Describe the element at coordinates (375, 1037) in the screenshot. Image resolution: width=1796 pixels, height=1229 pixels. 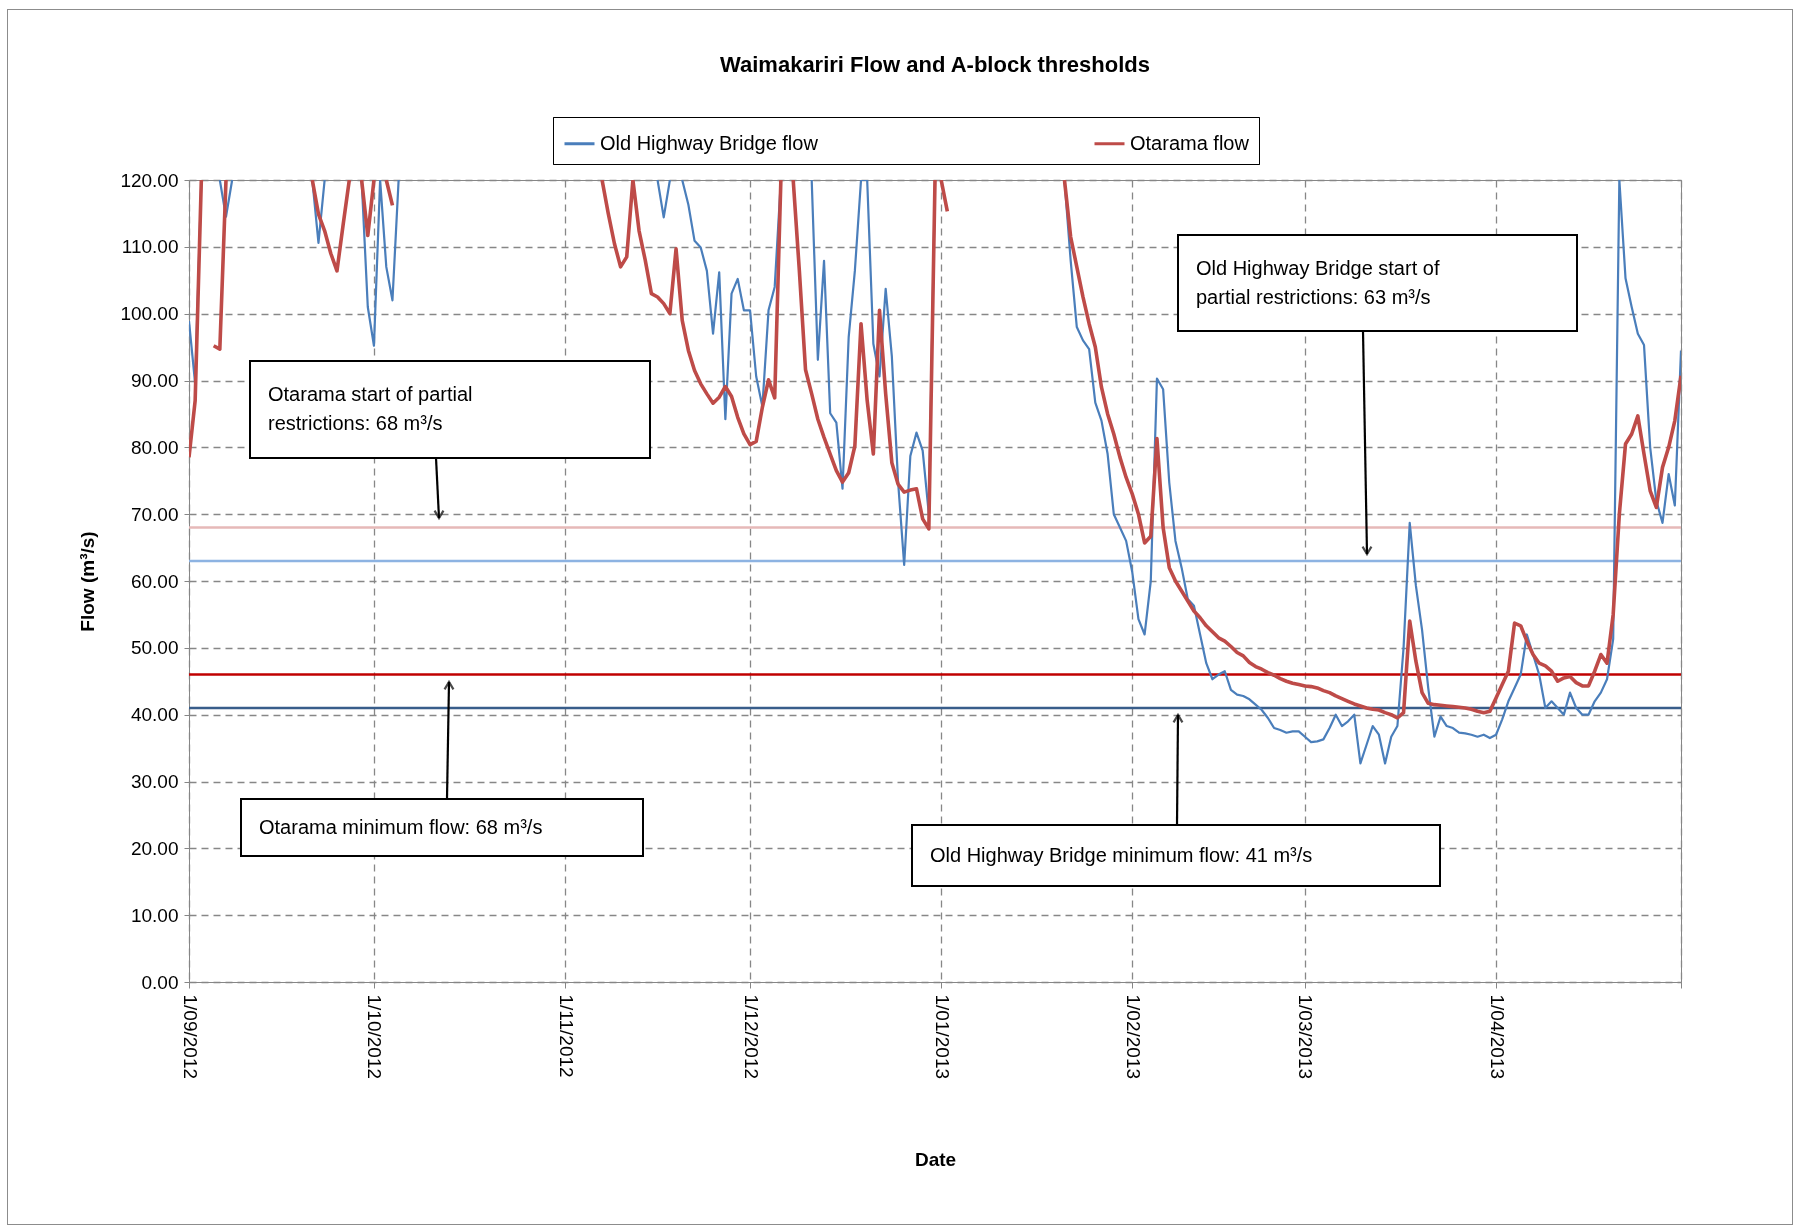
I see `x-tick-label: 1/10/2012` at that location.